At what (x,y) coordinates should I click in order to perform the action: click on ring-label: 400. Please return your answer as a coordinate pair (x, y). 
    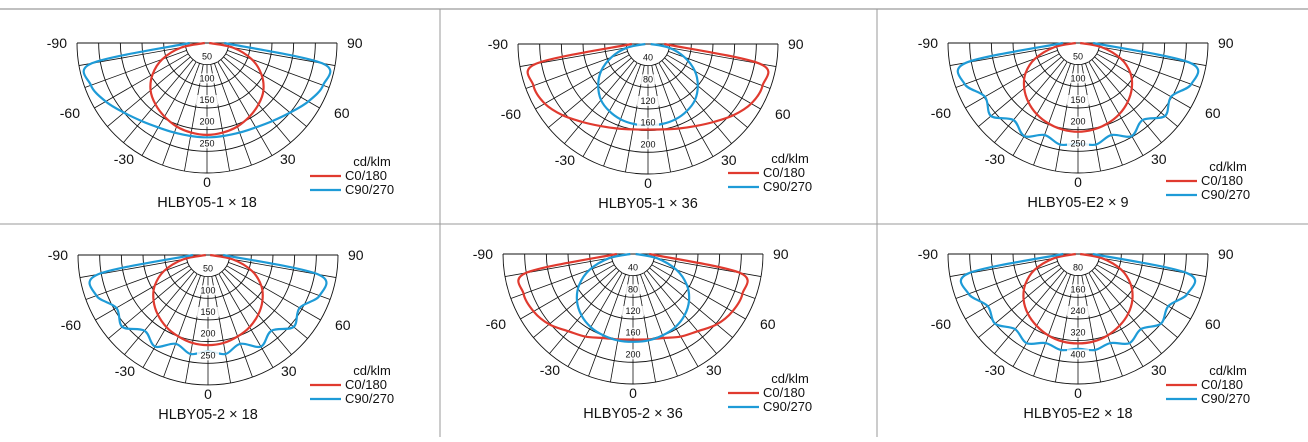
    Looking at the image, I should click on (1077, 354).